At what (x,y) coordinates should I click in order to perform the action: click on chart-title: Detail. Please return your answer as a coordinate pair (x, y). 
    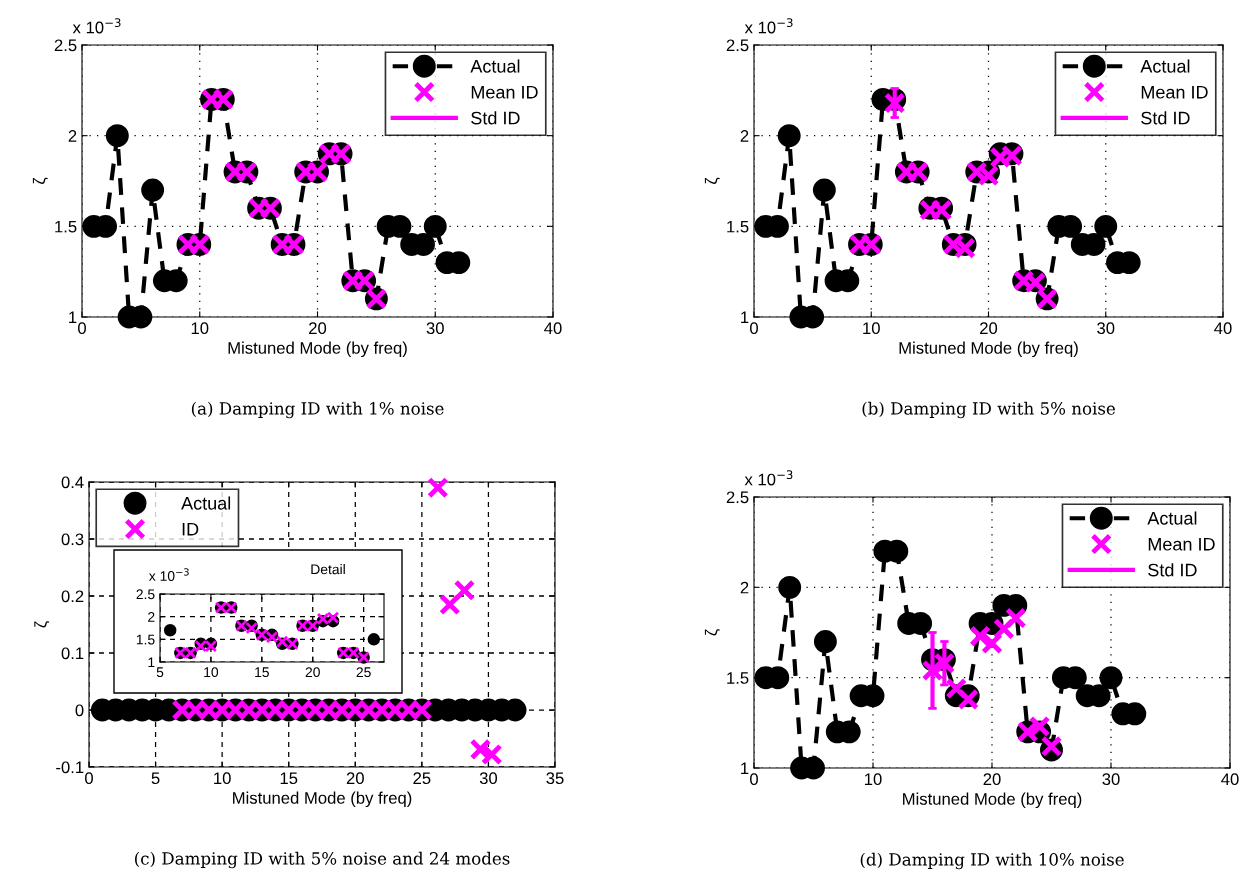
    Looking at the image, I should click on (328, 569).